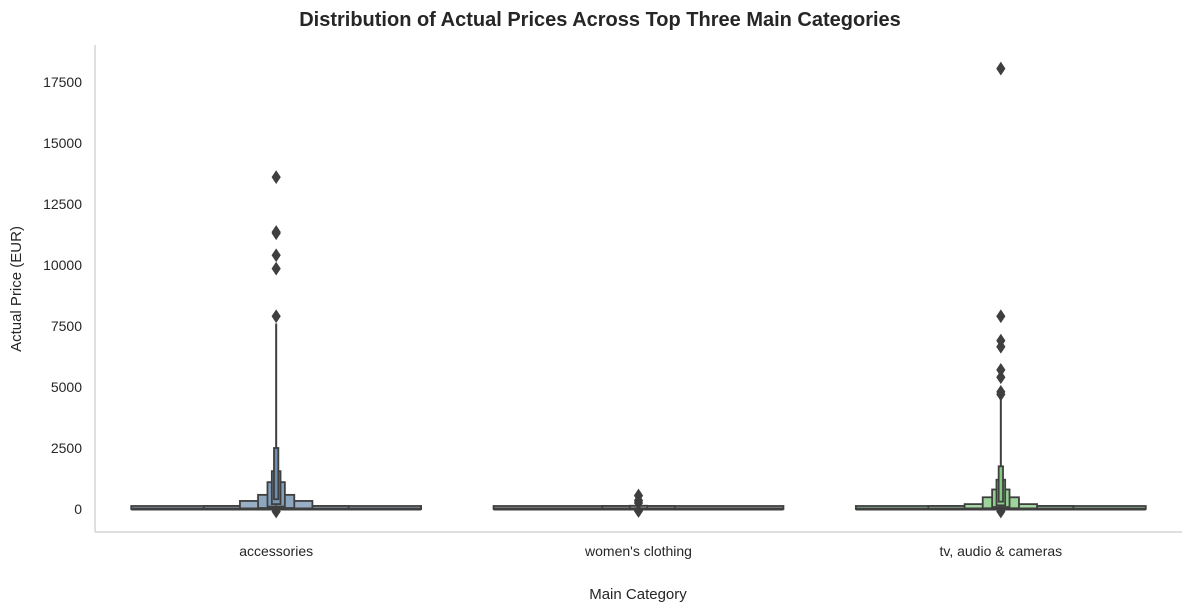 The height and width of the screenshot is (612, 1192). What do you see at coordinates (62, 143) in the screenshot?
I see `y-tick-label: 15000` at bounding box center [62, 143].